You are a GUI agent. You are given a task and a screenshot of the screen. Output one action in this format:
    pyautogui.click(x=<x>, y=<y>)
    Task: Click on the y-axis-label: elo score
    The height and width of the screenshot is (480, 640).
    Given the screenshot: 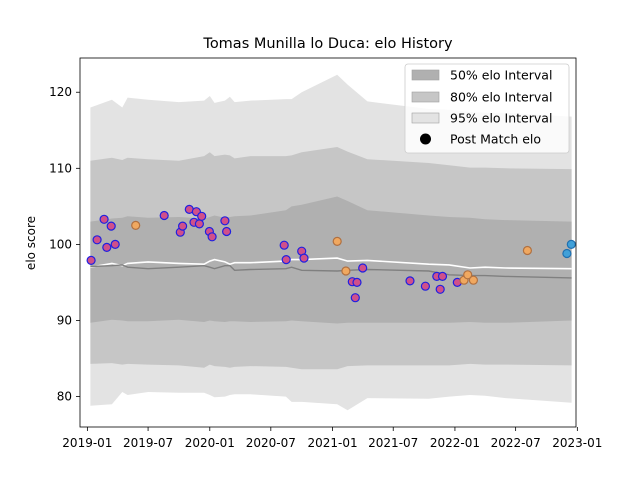 What is the action you would take?
    pyautogui.click(x=31, y=243)
    